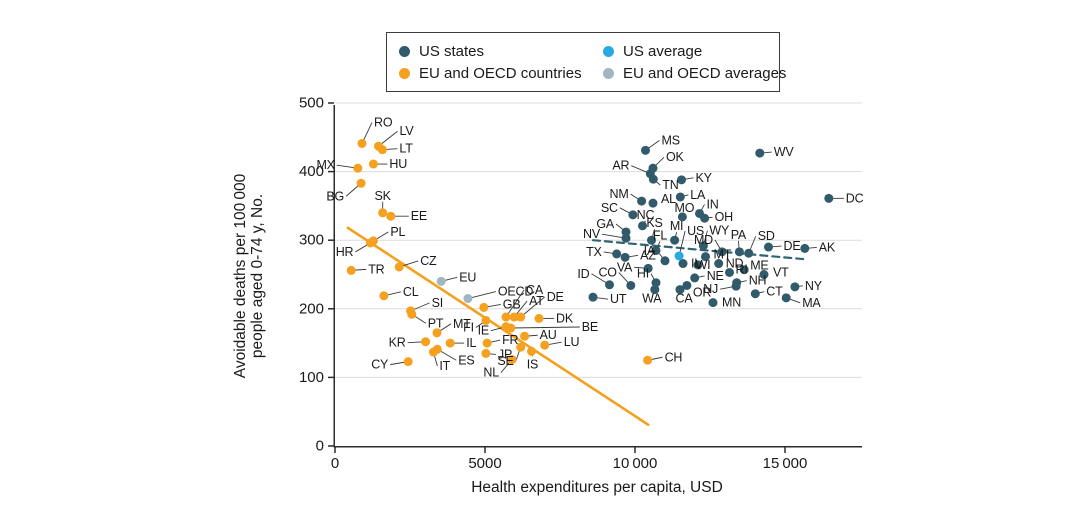 This screenshot has width=1081, height=532. Describe the element at coordinates (855, 198) in the screenshot. I see `point-label-us-DC: DC` at that location.